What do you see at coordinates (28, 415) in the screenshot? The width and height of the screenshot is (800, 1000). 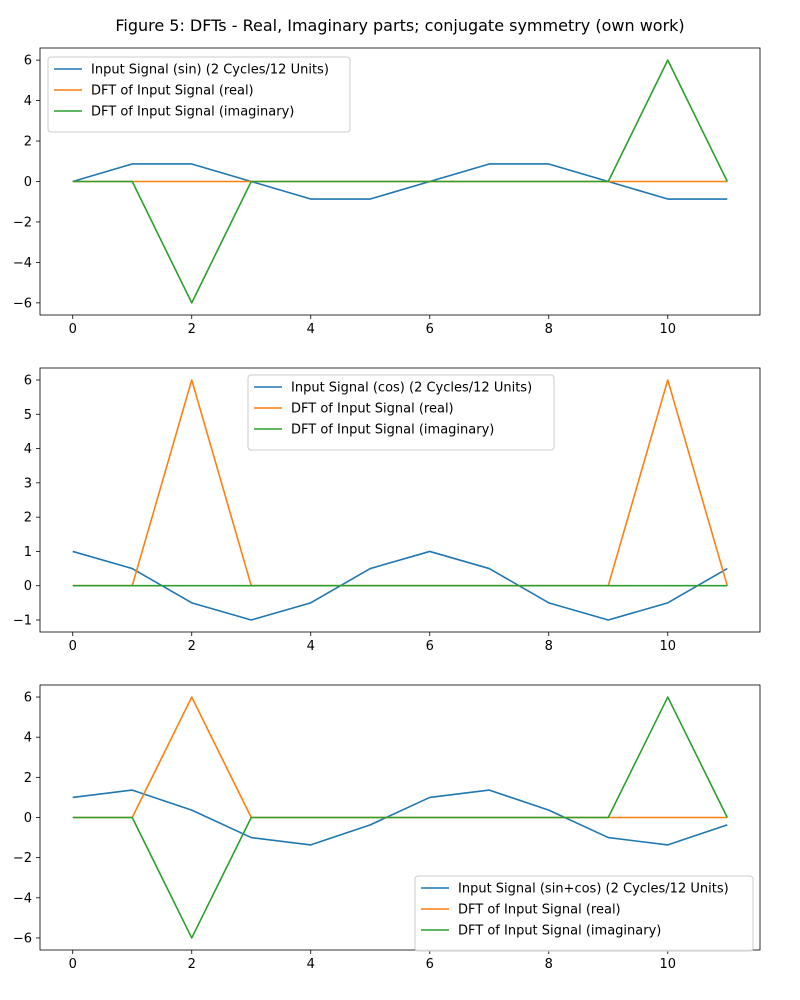 I see `y-tick-label: 5` at bounding box center [28, 415].